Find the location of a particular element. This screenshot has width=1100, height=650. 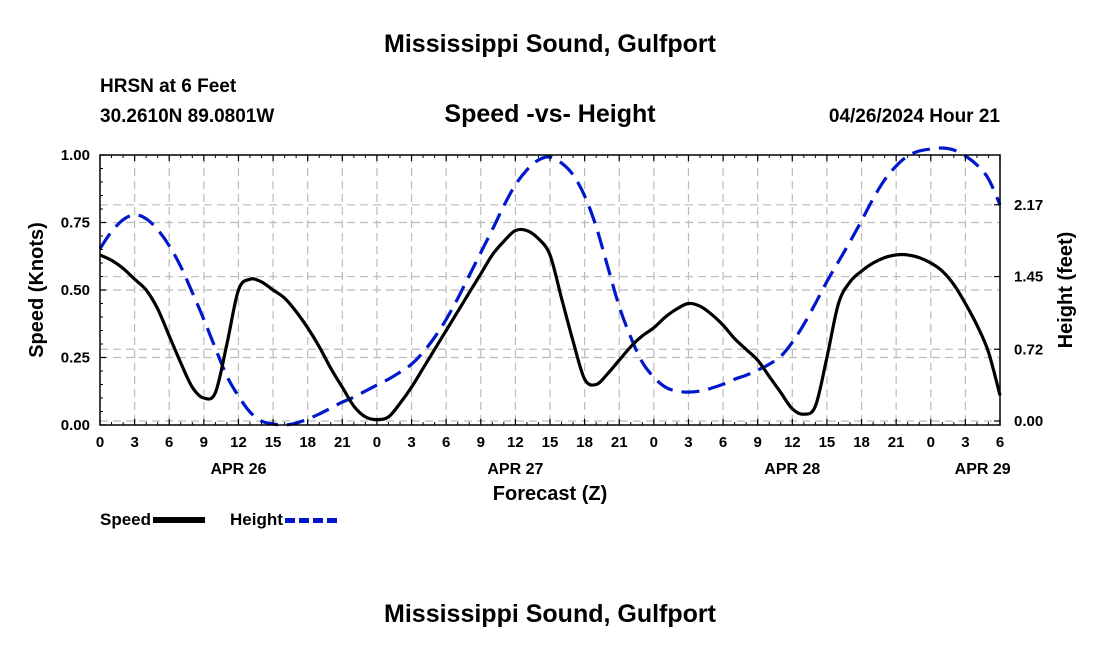

legend-speed-label: Speed is located at coordinates (126, 519).